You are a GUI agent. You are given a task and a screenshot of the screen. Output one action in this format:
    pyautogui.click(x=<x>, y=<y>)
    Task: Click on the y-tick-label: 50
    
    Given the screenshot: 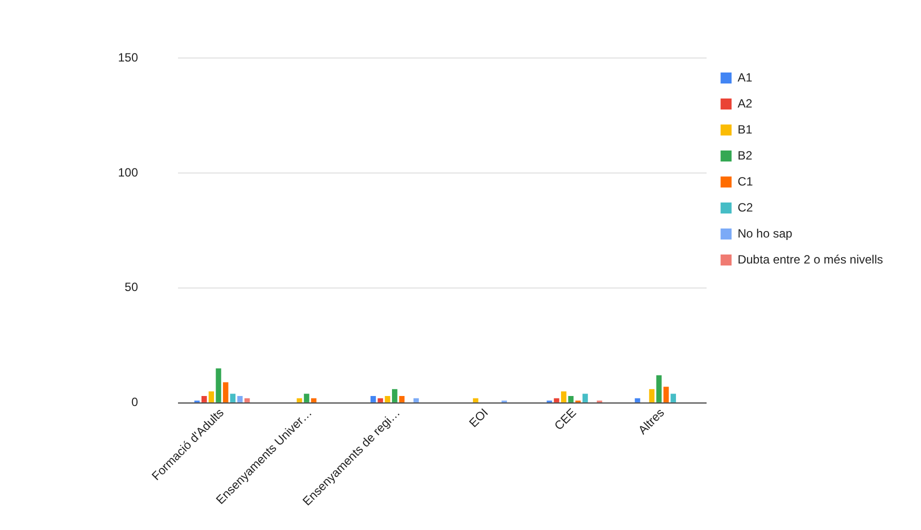 What is the action you would take?
    pyautogui.click(x=131, y=287)
    